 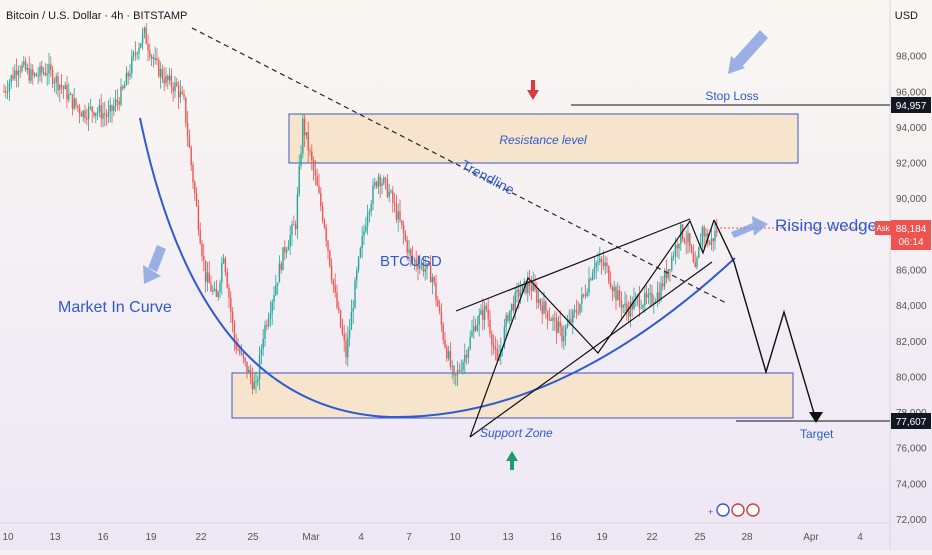 What do you see at coordinates (154, 264) in the screenshot?
I see `market-curve-pointer-arrow` at bounding box center [154, 264].